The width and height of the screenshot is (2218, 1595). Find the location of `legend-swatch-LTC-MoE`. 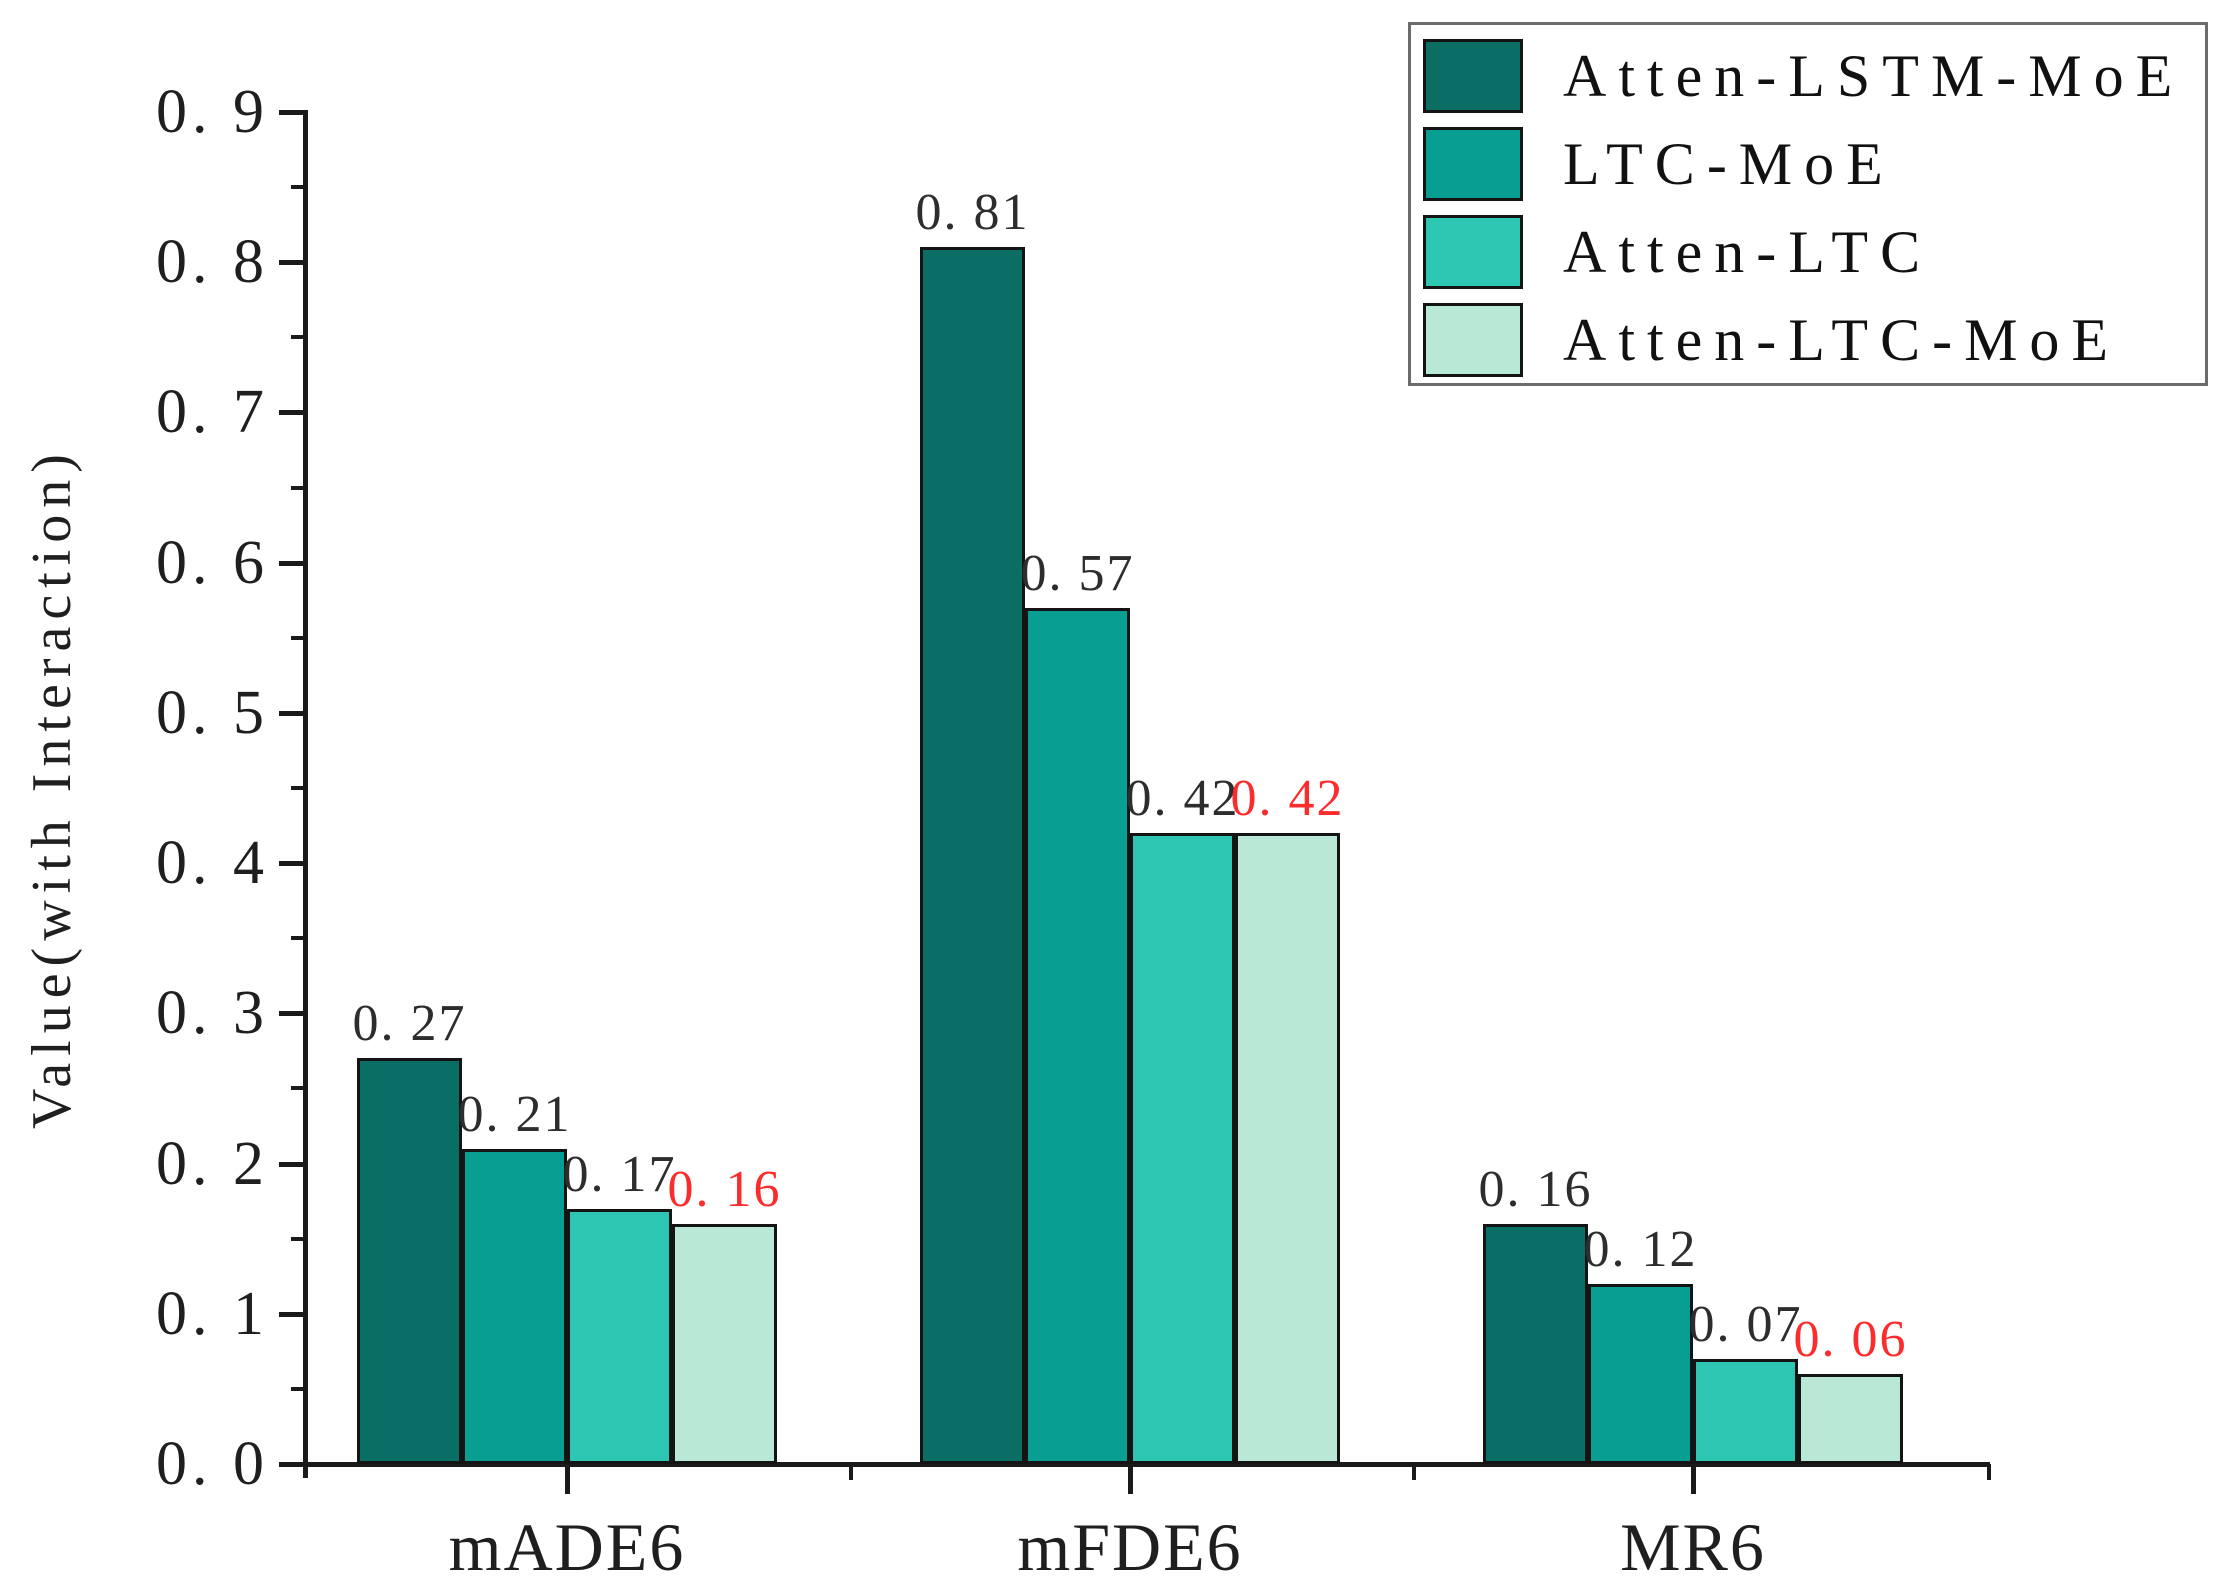

legend-swatch-LTC-MoE is located at coordinates (1473, 164).